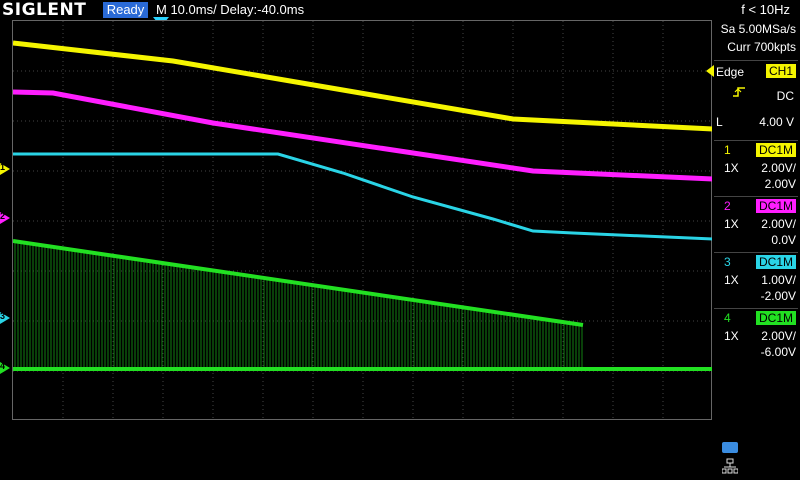 Image resolution: width=800 pixels, height=480 pixels. What do you see at coordinates (727, 150) in the screenshot?
I see `ch1-number: 1` at bounding box center [727, 150].